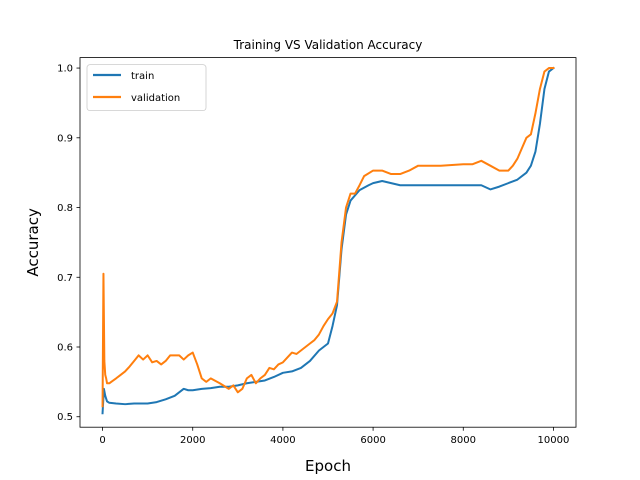  I want to click on y-axis-ticks: 0.5 0.6 0.7 0.8 0.9 1.0, so click(68, 243).